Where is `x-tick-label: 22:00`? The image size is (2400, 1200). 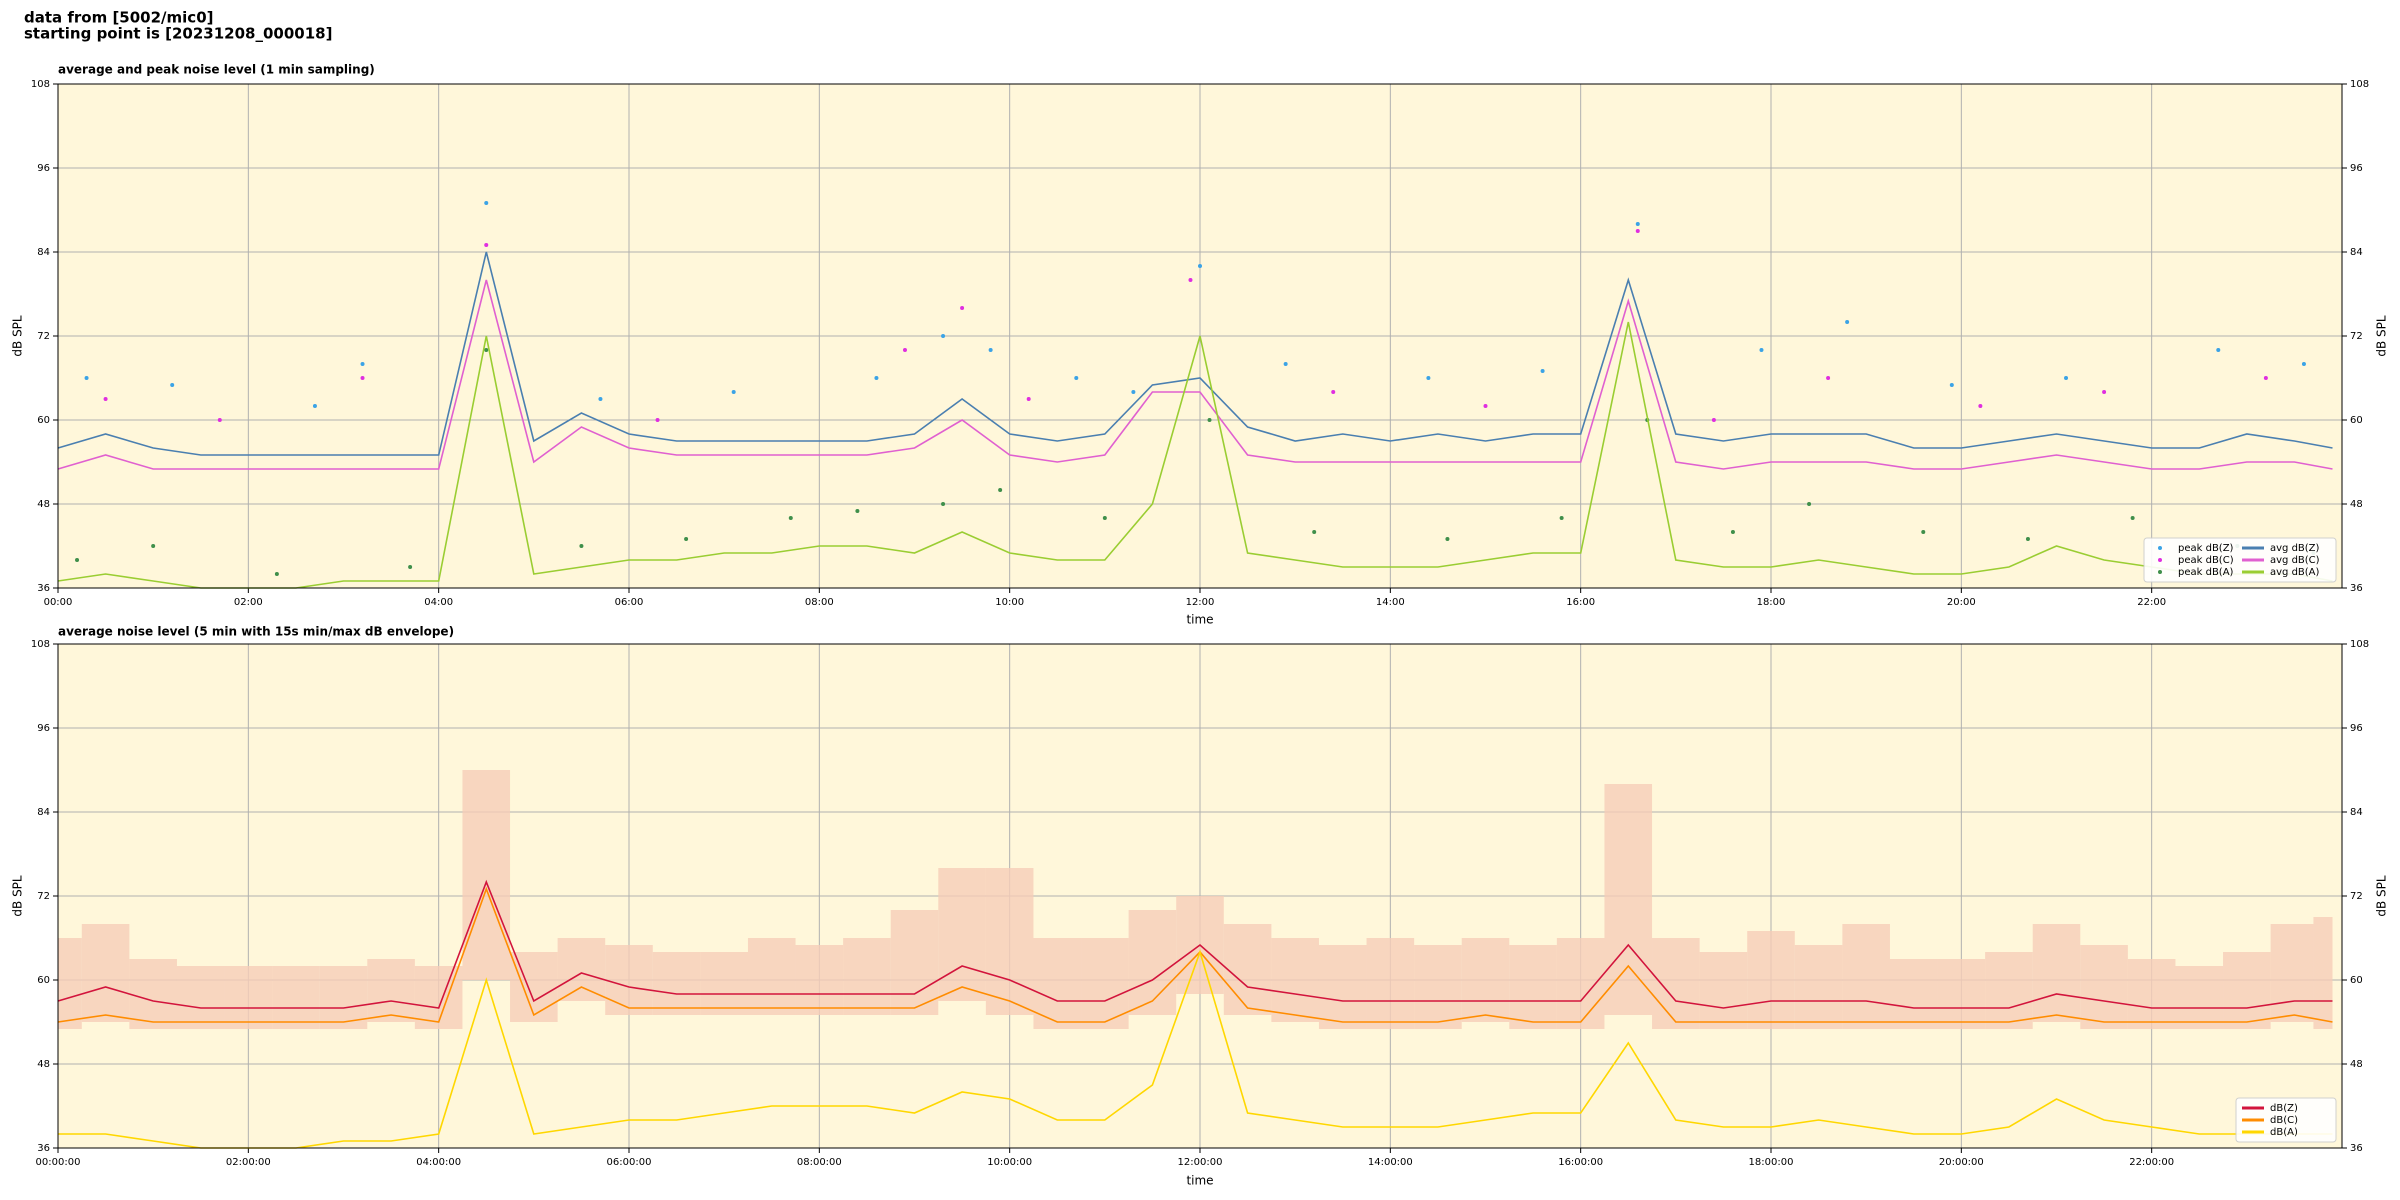
x-tick-label: 22:00 is located at coordinates (2151, 602).